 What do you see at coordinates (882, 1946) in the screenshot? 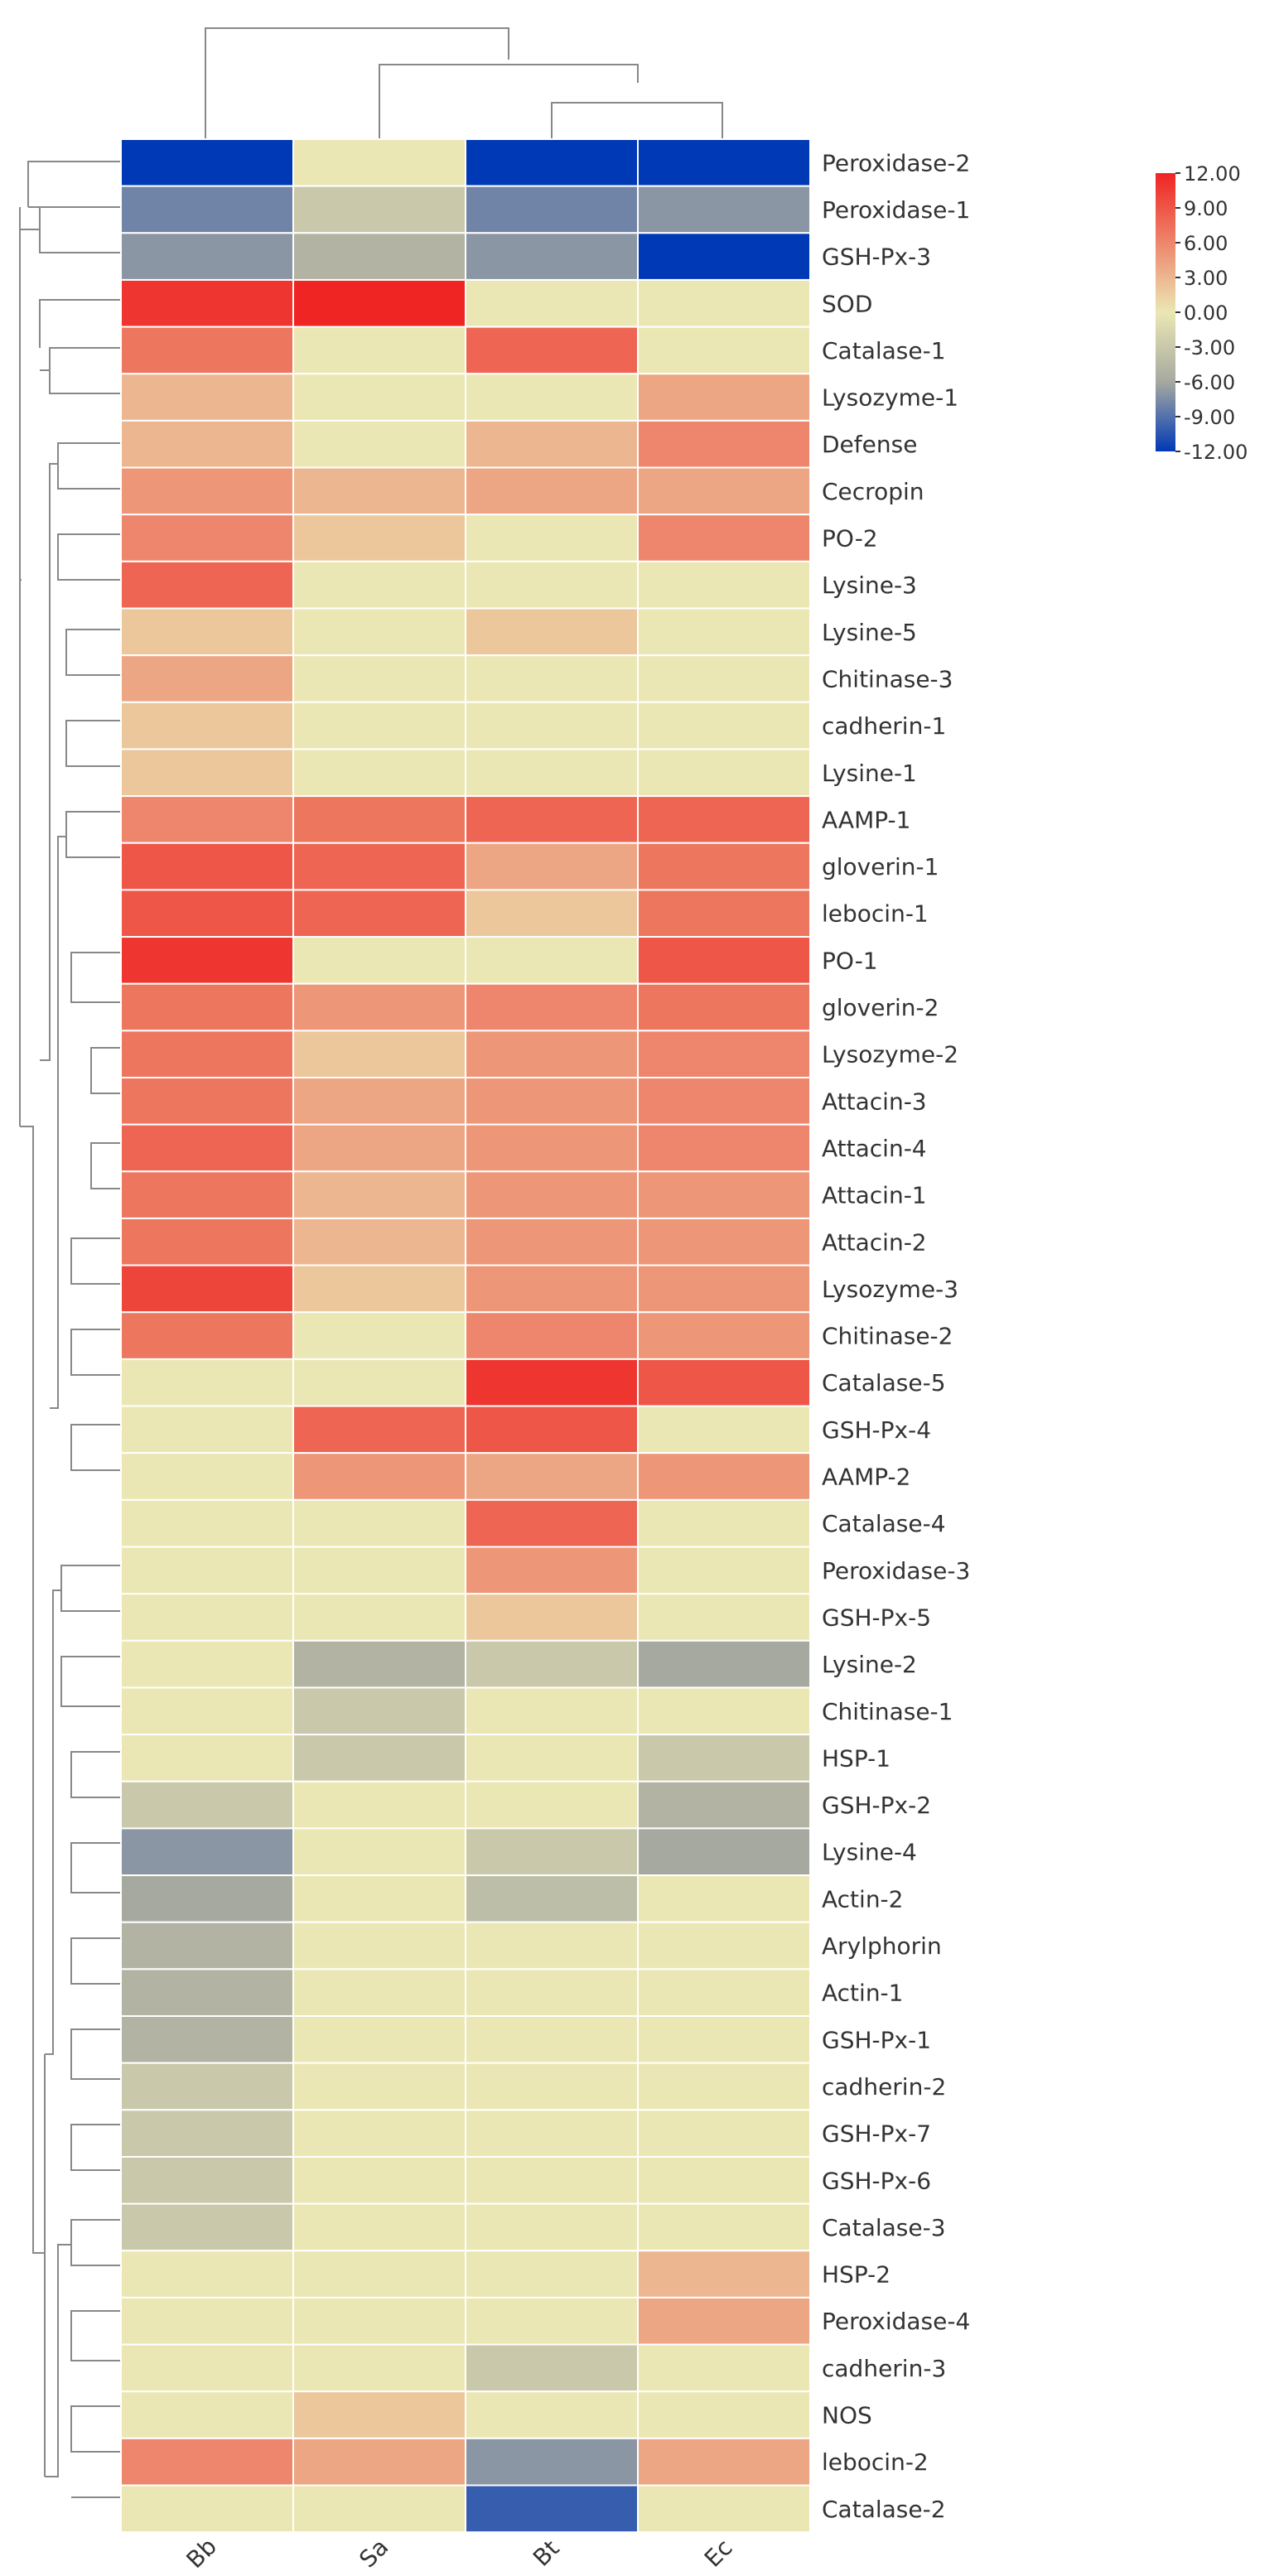
I see `row-label: Arylphorin` at bounding box center [882, 1946].